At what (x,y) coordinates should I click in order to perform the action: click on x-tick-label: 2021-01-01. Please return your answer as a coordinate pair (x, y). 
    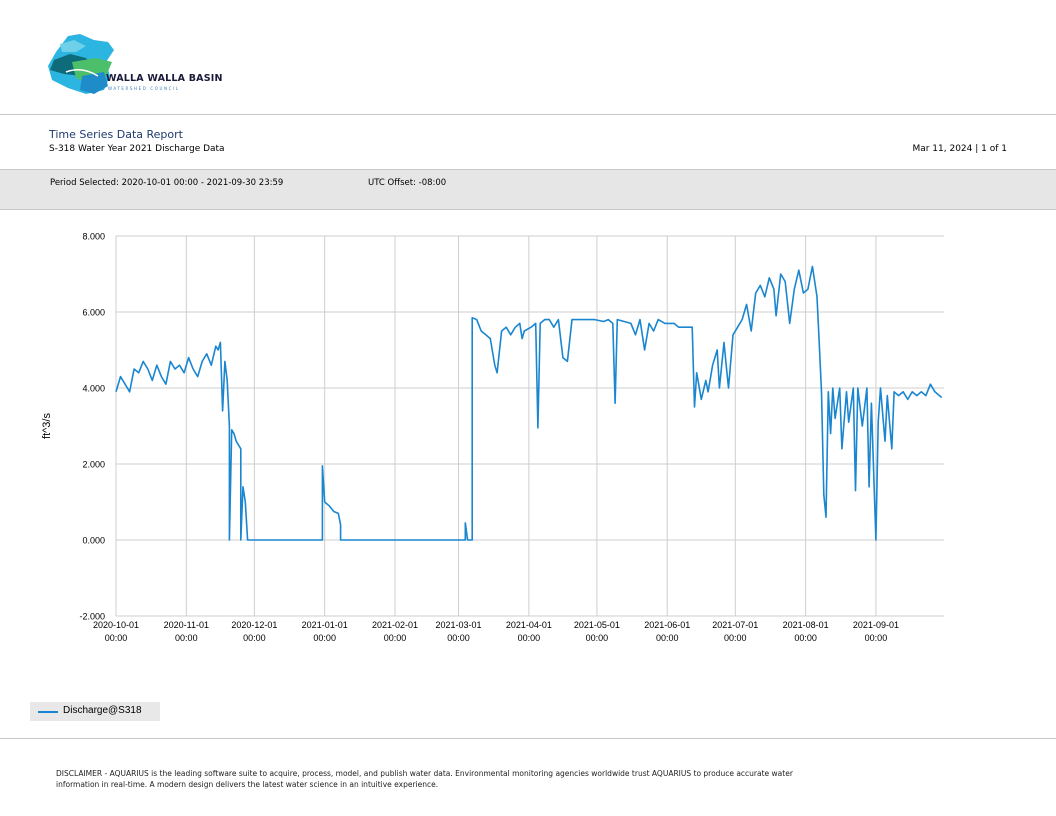
    Looking at the image, I should click on (325, 625).